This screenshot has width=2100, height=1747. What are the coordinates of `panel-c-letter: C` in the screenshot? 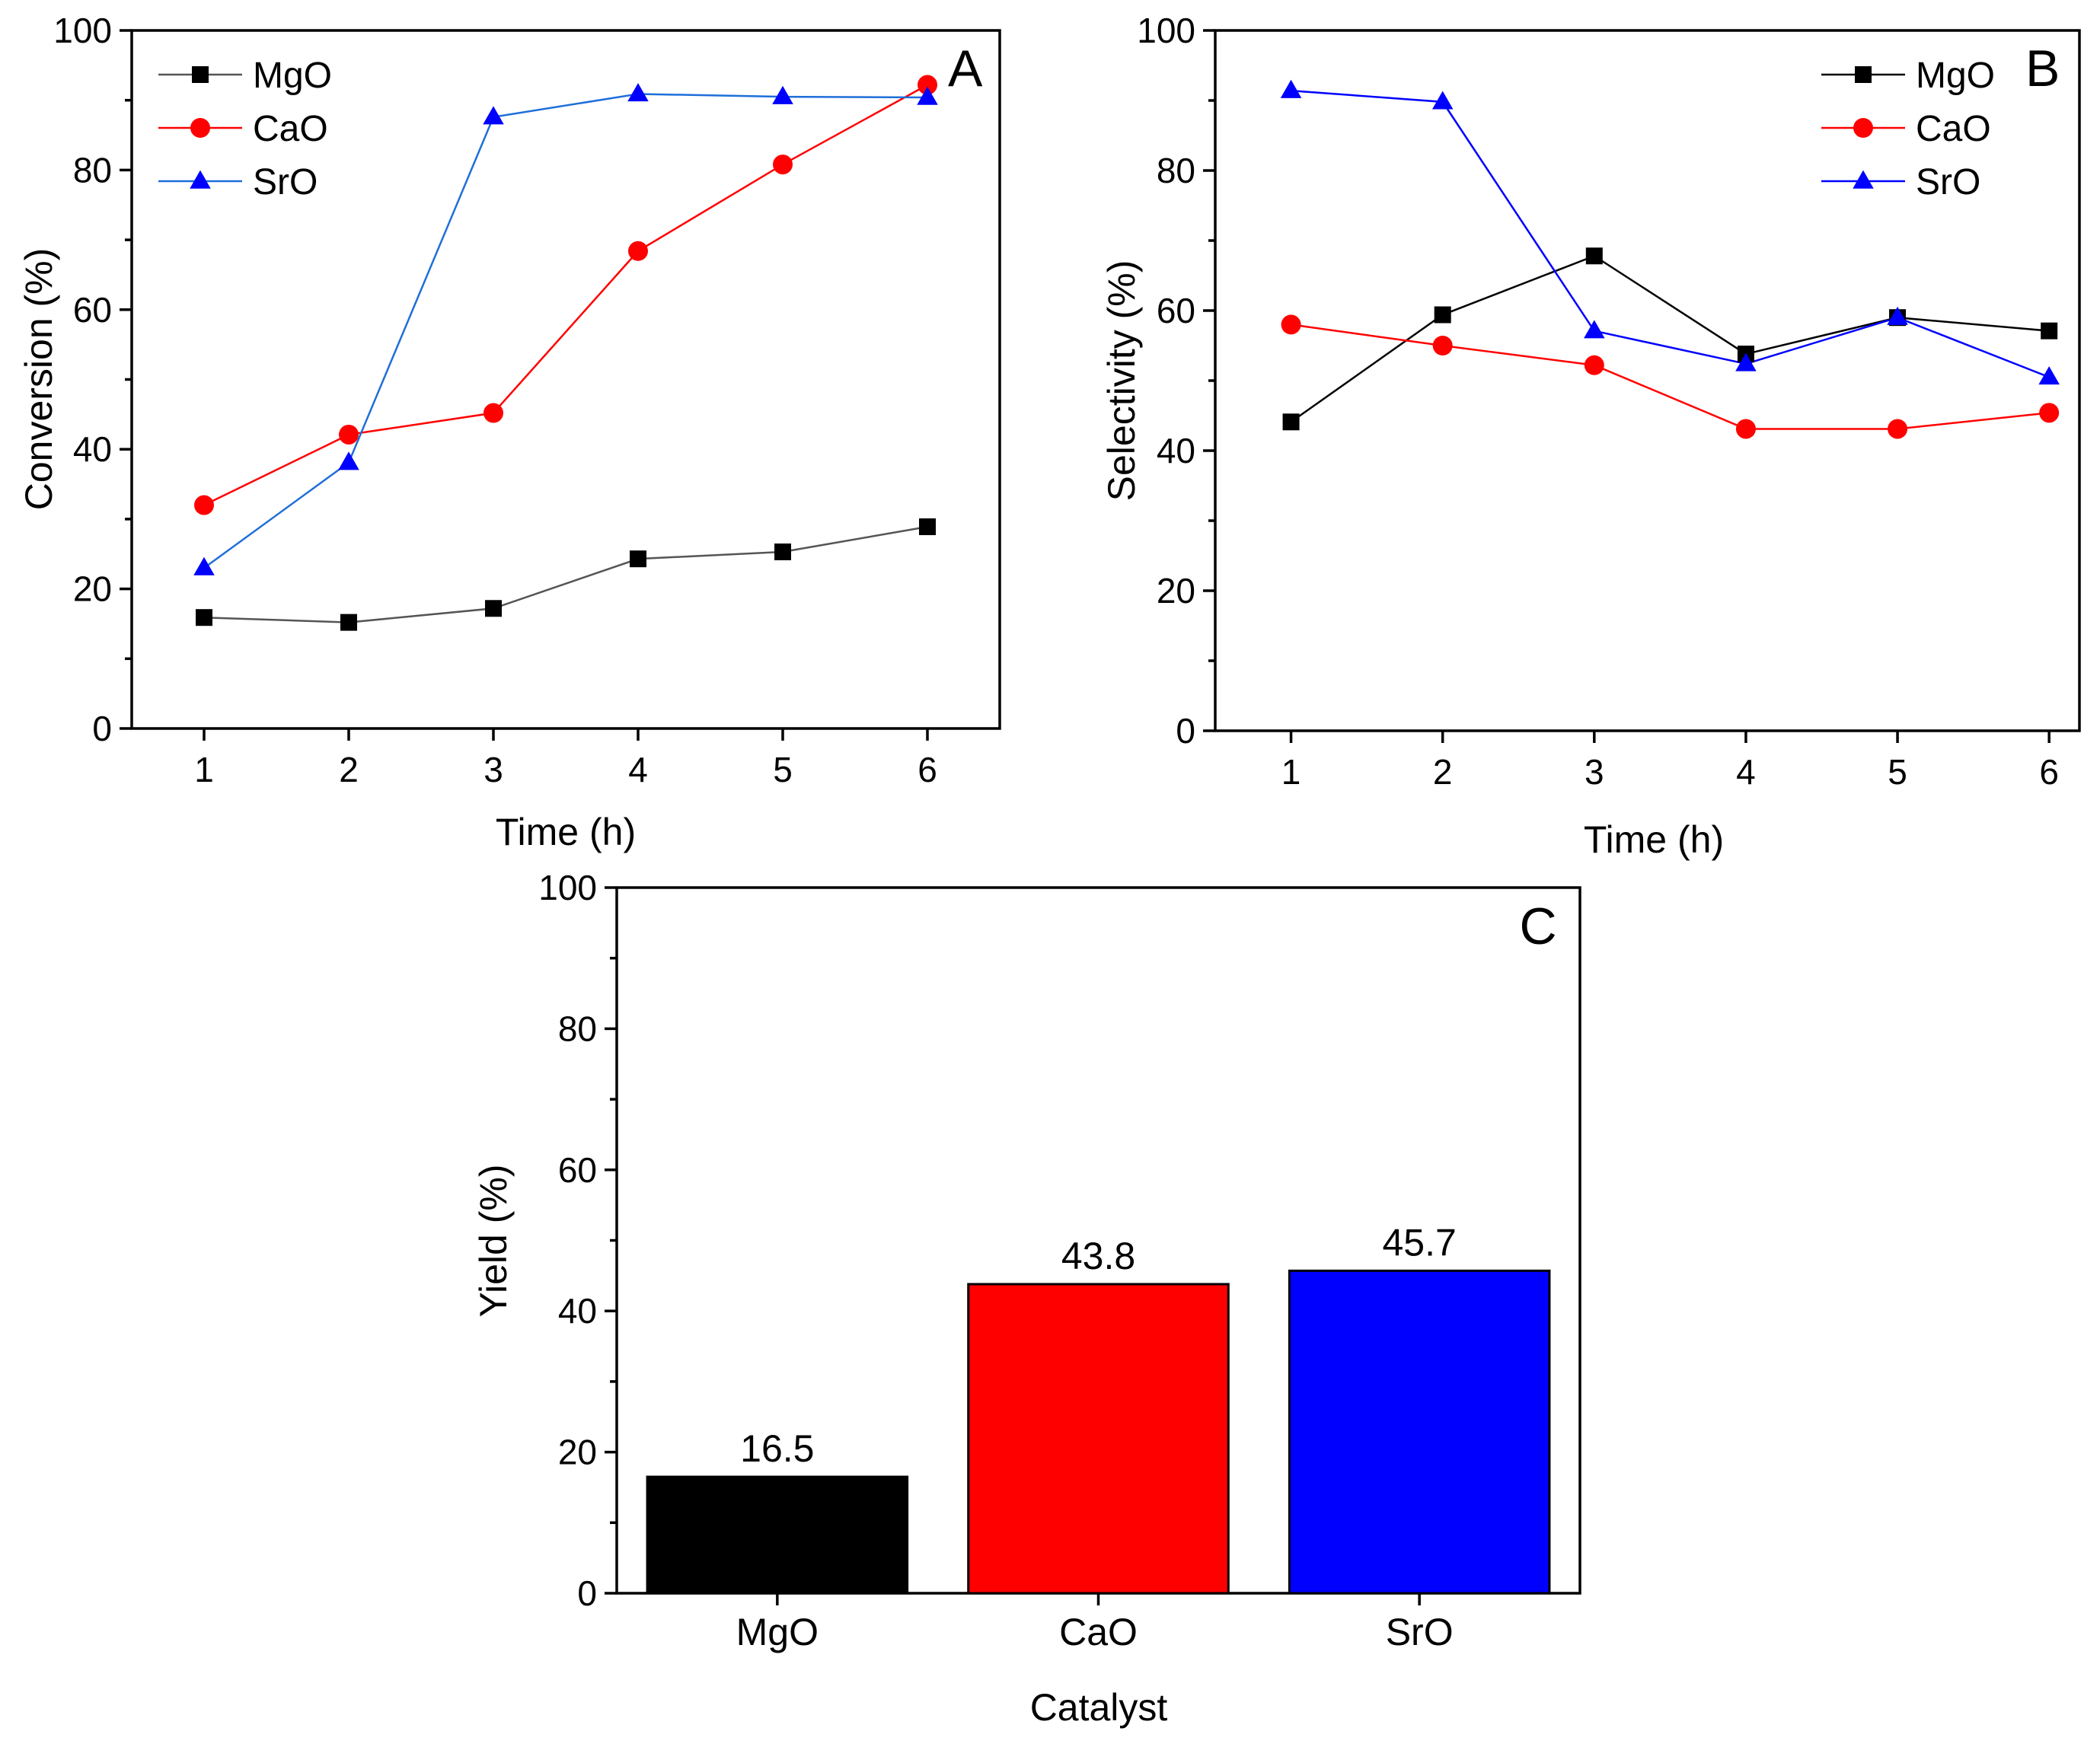 It's located at (1537, 926).